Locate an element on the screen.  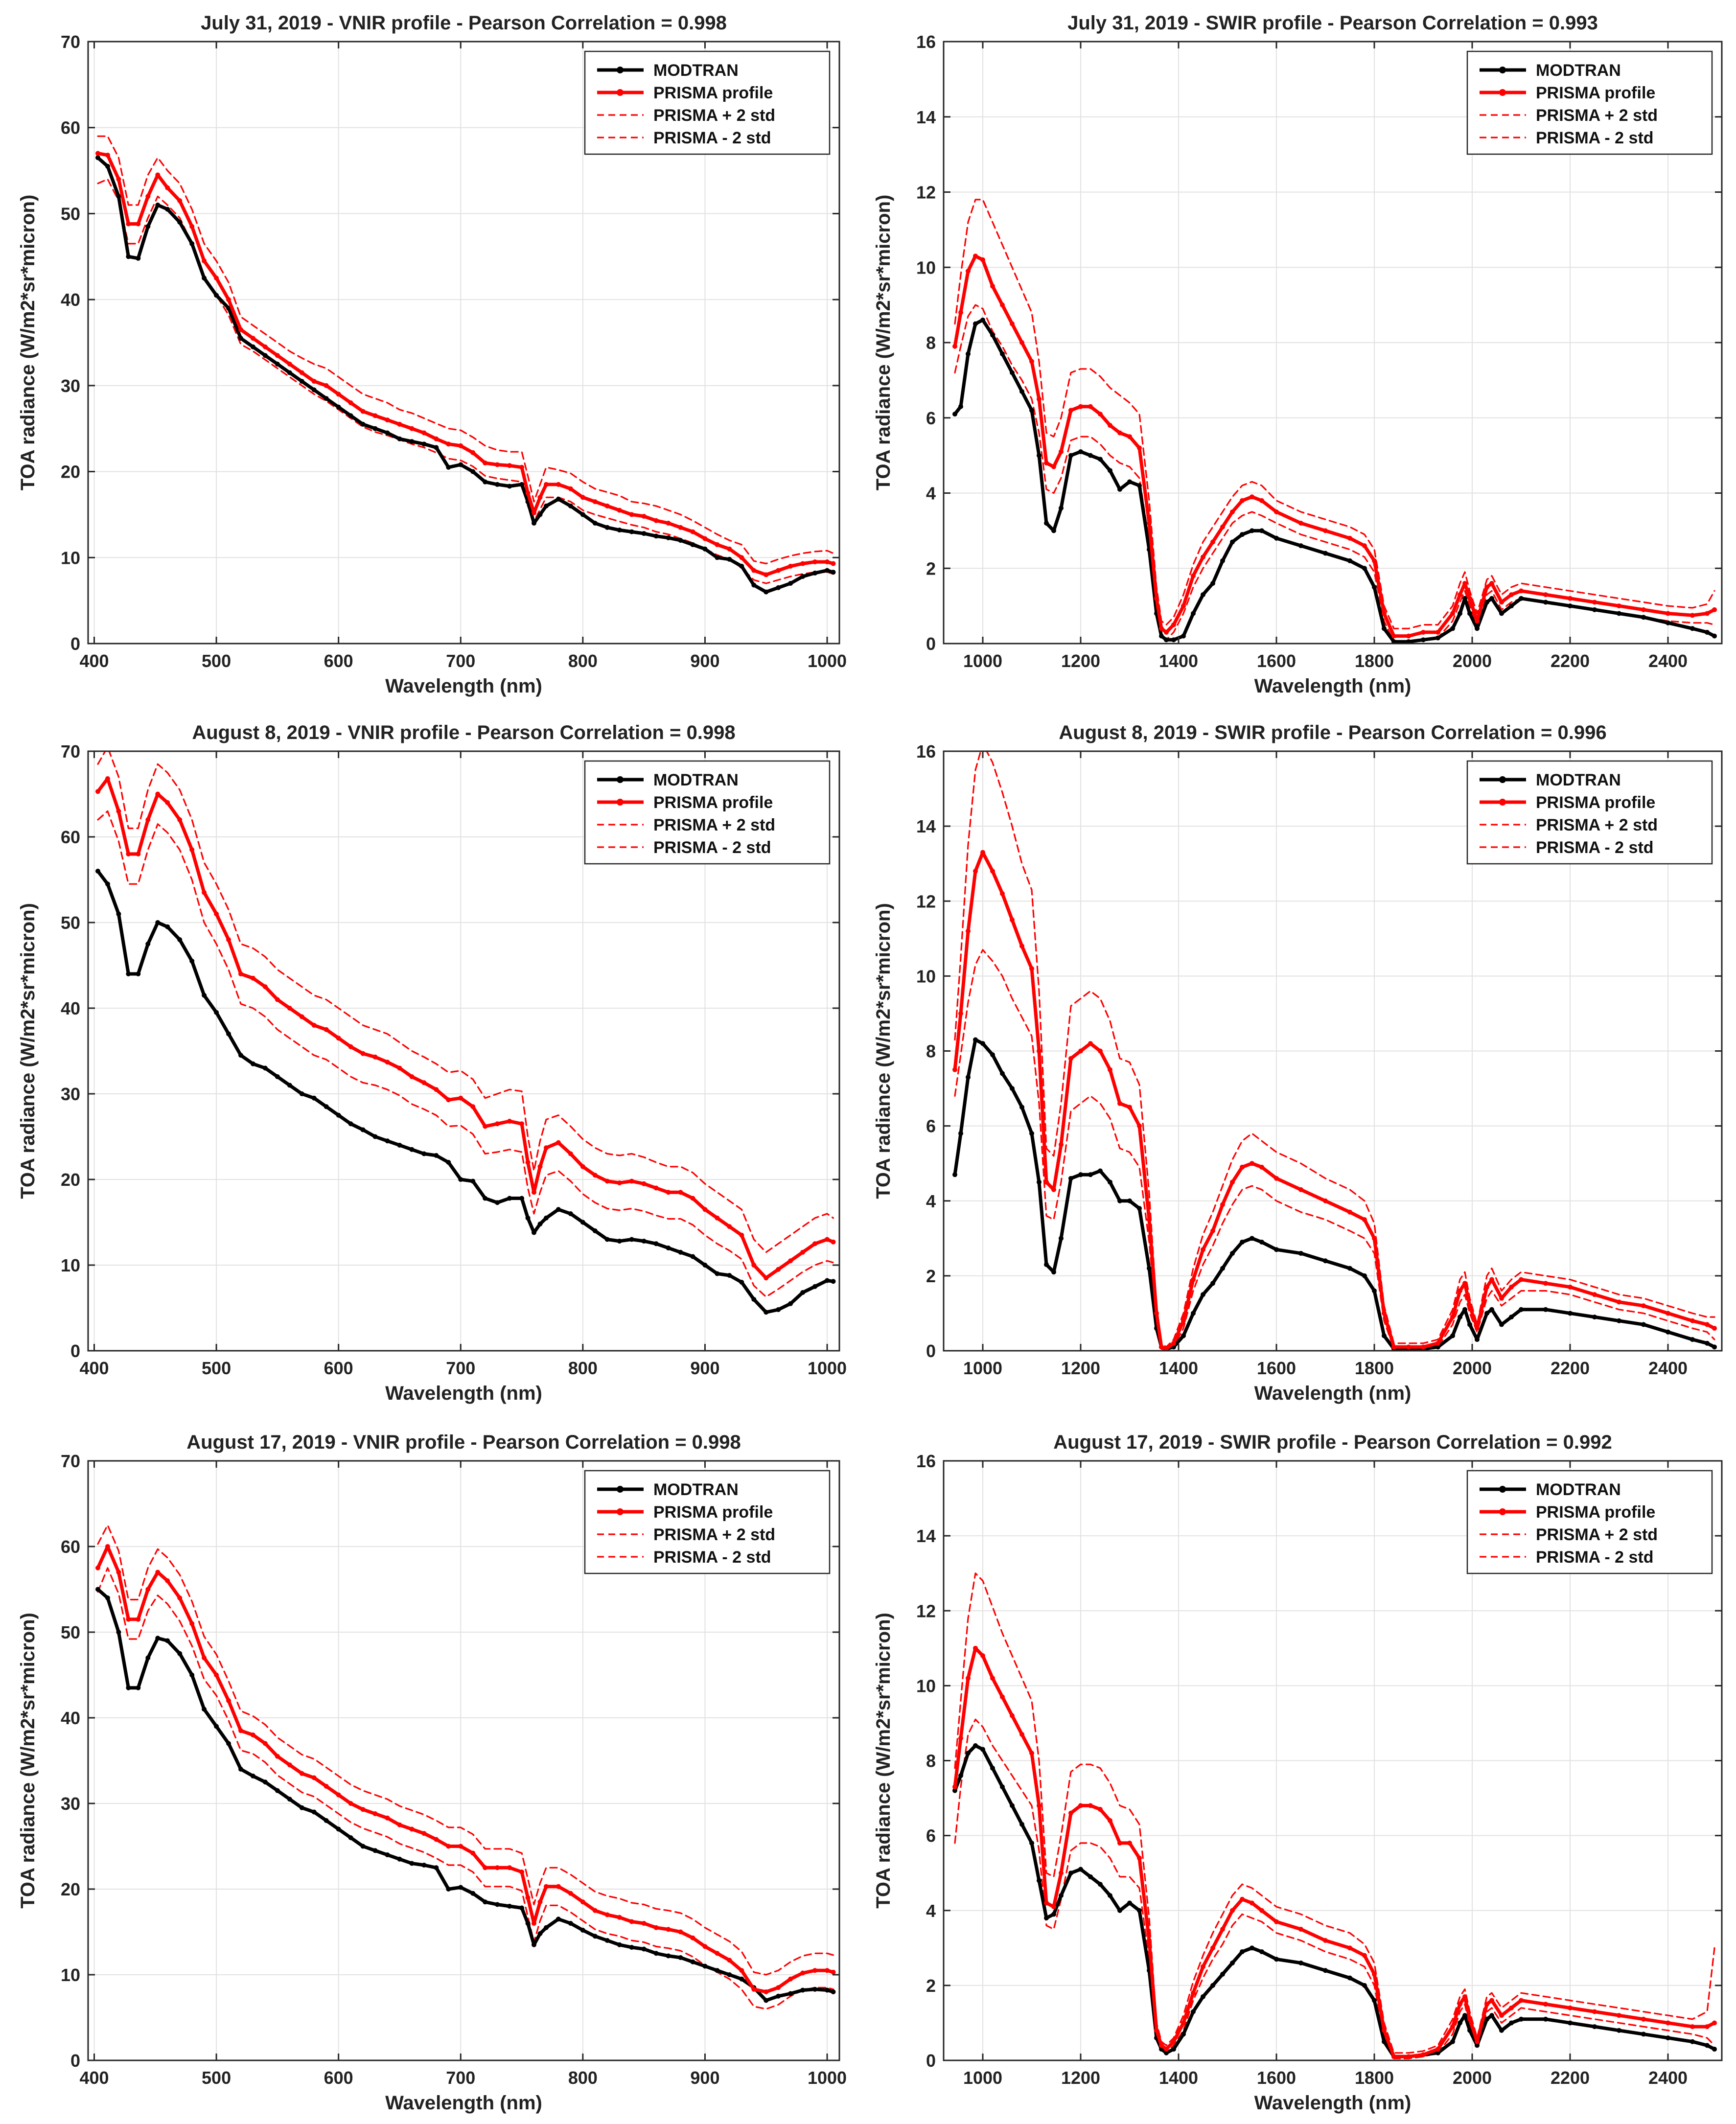
x-tick-label: 700 is located at coordinates (460, 2078).